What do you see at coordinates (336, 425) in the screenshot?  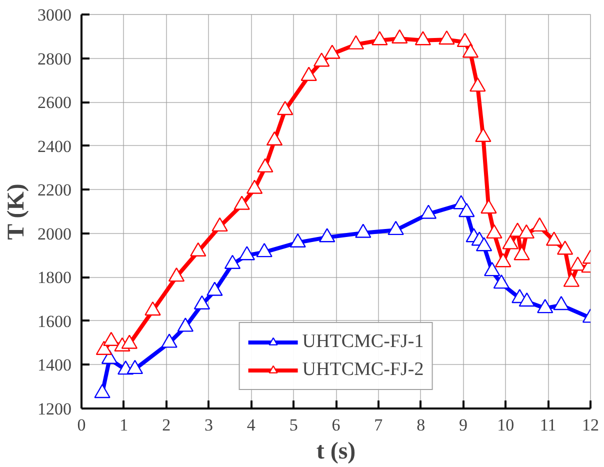 I see `x-tick-label: 6` at bounding box center [336, 425].